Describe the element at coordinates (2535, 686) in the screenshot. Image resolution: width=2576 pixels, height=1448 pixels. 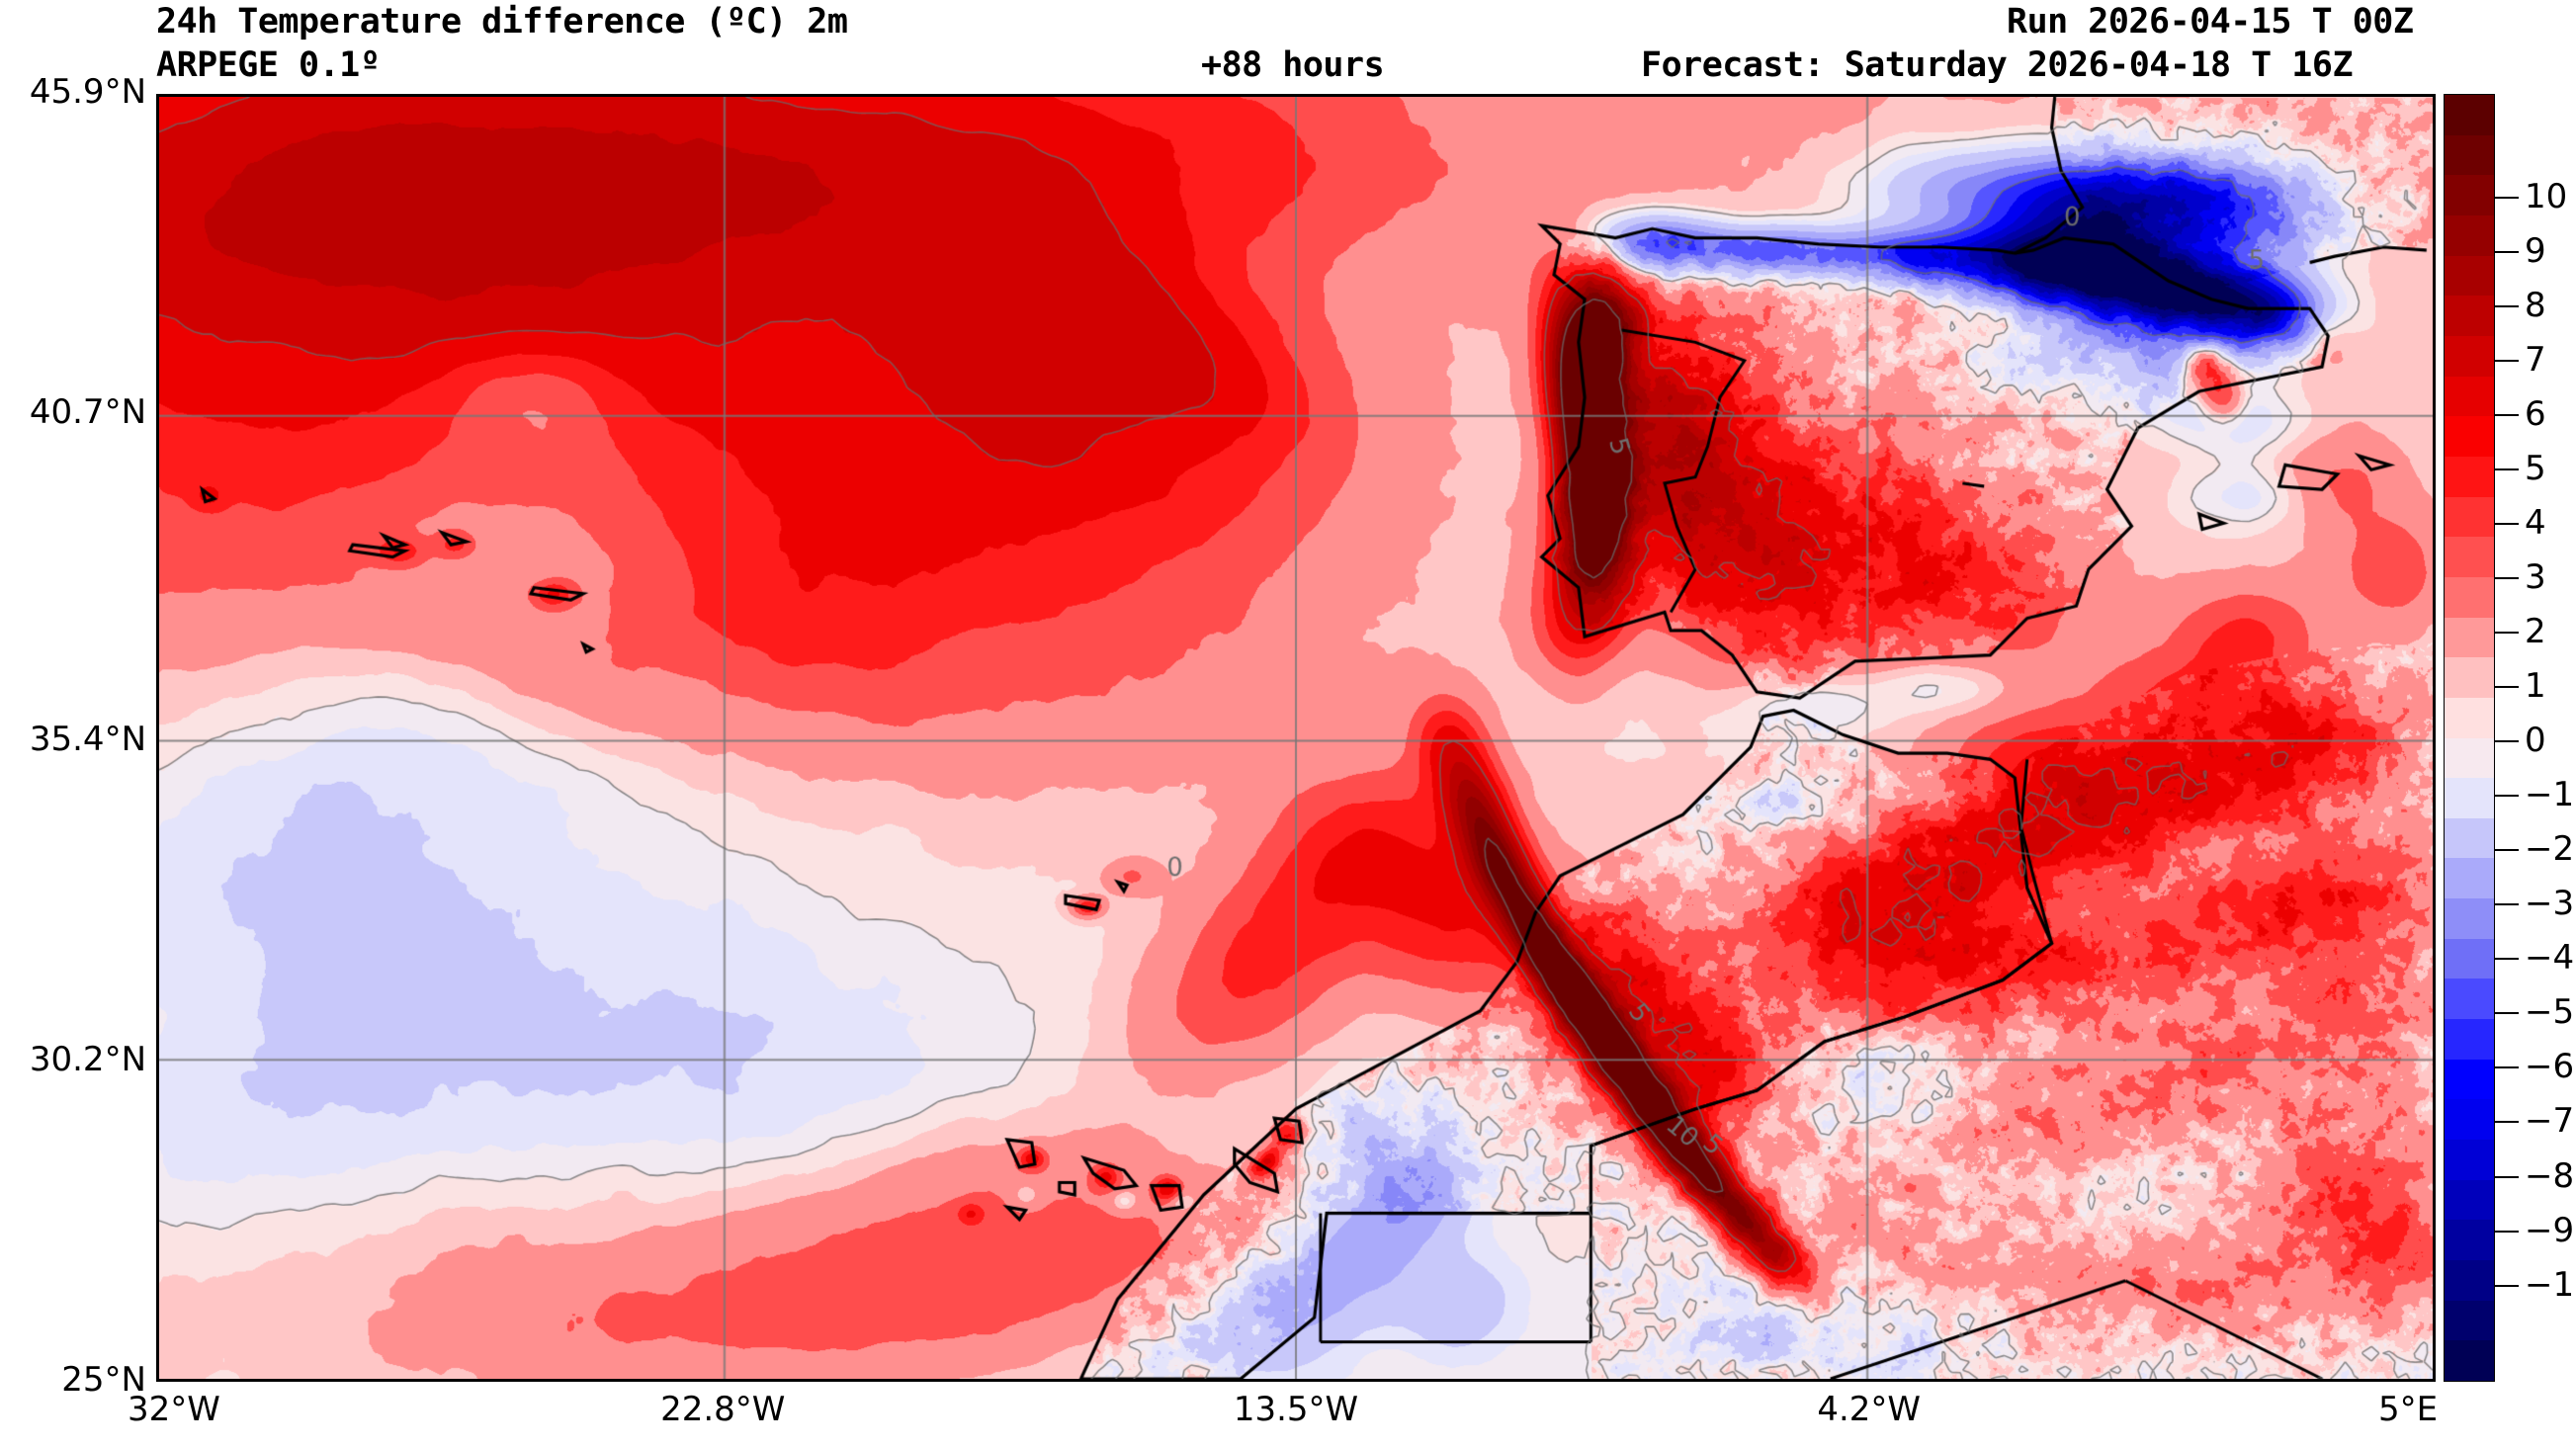
I see `colorbar-tick-label: 1` at that location.